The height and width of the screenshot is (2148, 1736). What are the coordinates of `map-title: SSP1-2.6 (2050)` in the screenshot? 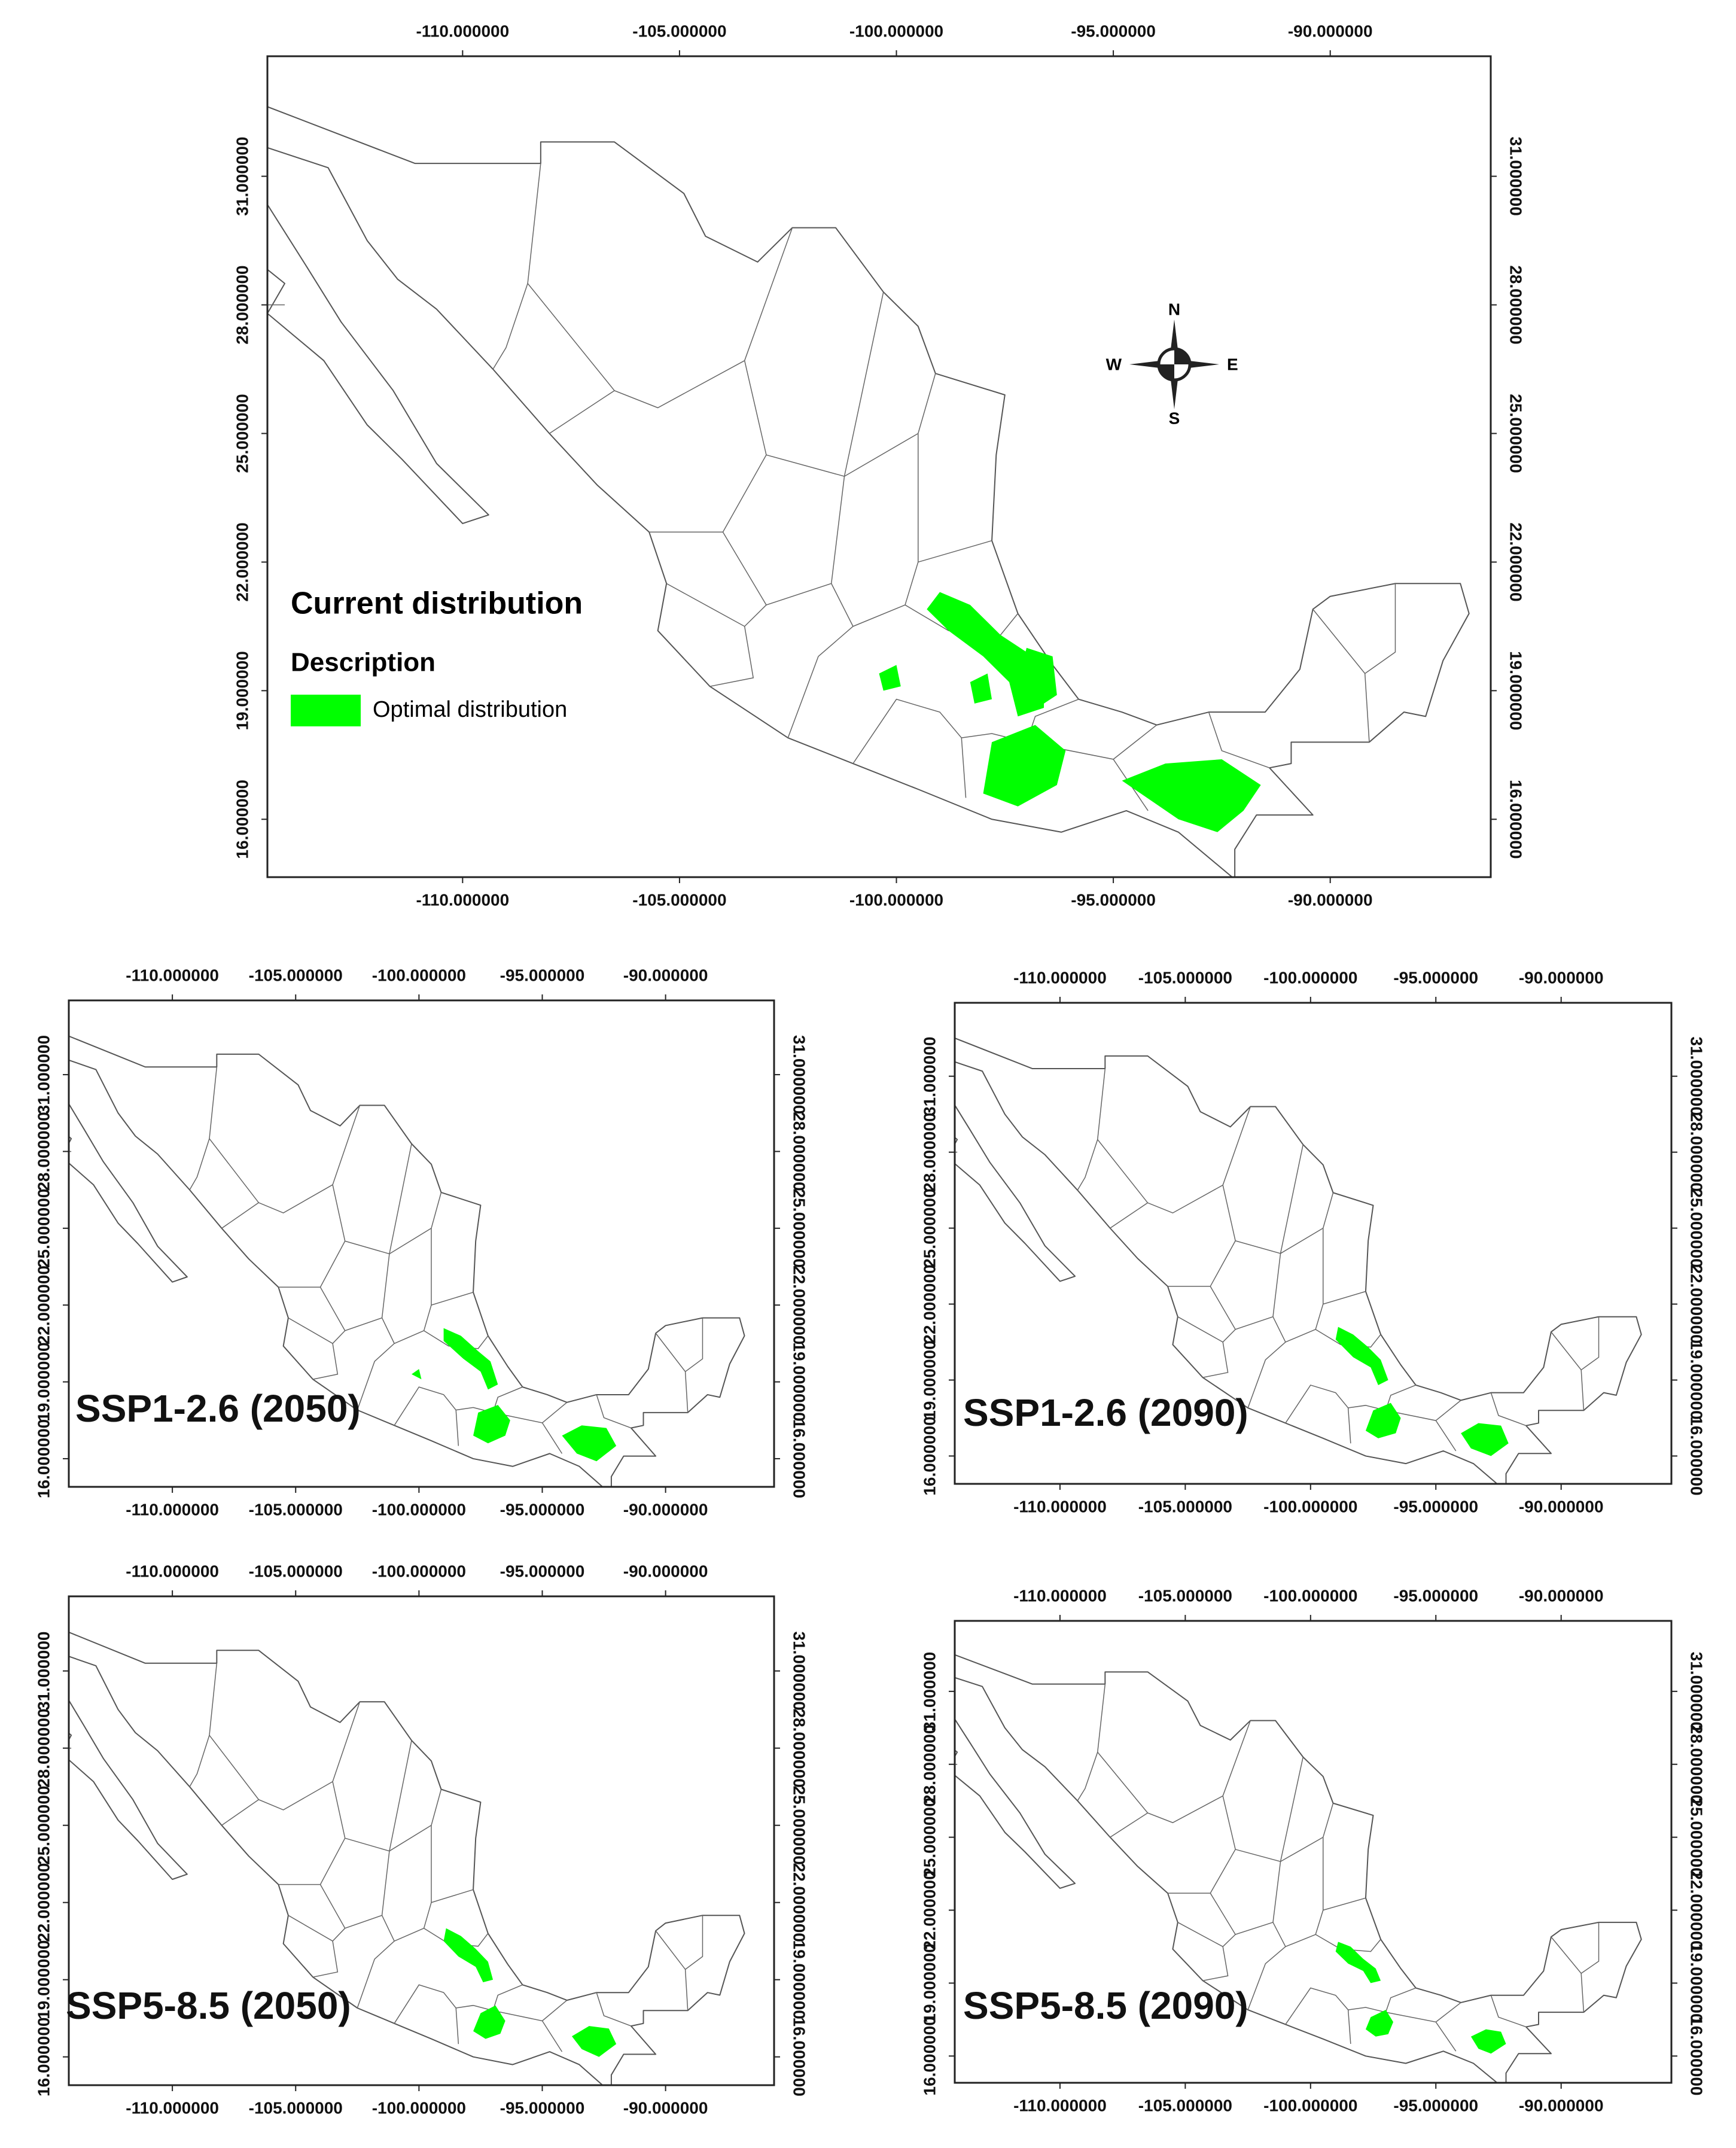 It's located at (218, 1408).